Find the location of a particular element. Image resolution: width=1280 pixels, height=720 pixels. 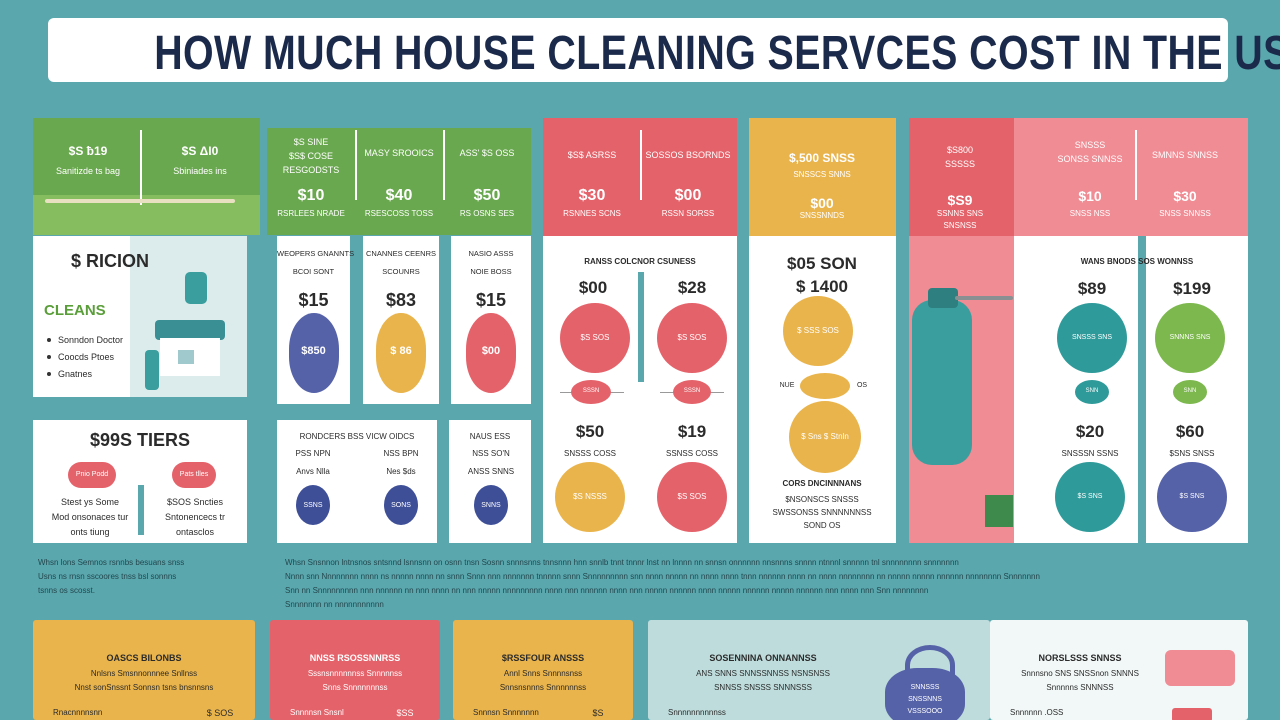

basket is located at coordinates (1200, 668).